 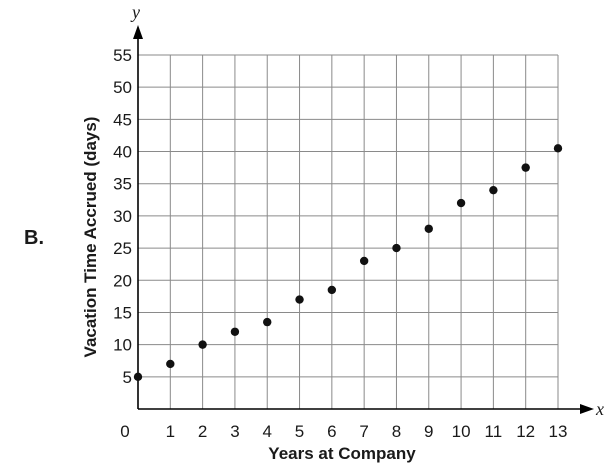 What do you see at coordinates (122, 152) in the screenshot?
I see `y-tick-label: 40` at bounding box center [122, 152].